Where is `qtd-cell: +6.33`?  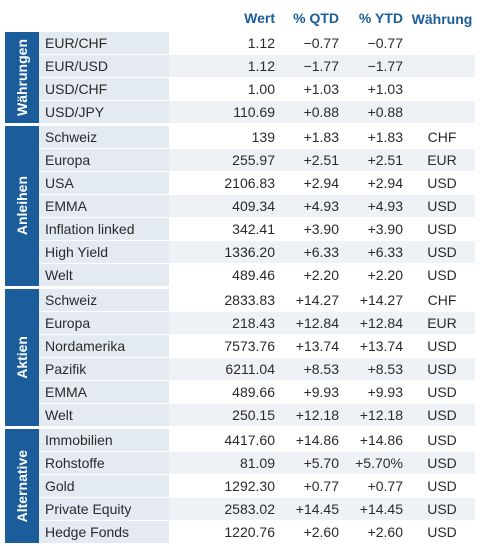
qtd-cell: +6.33 is located at coordinates (313, 252).